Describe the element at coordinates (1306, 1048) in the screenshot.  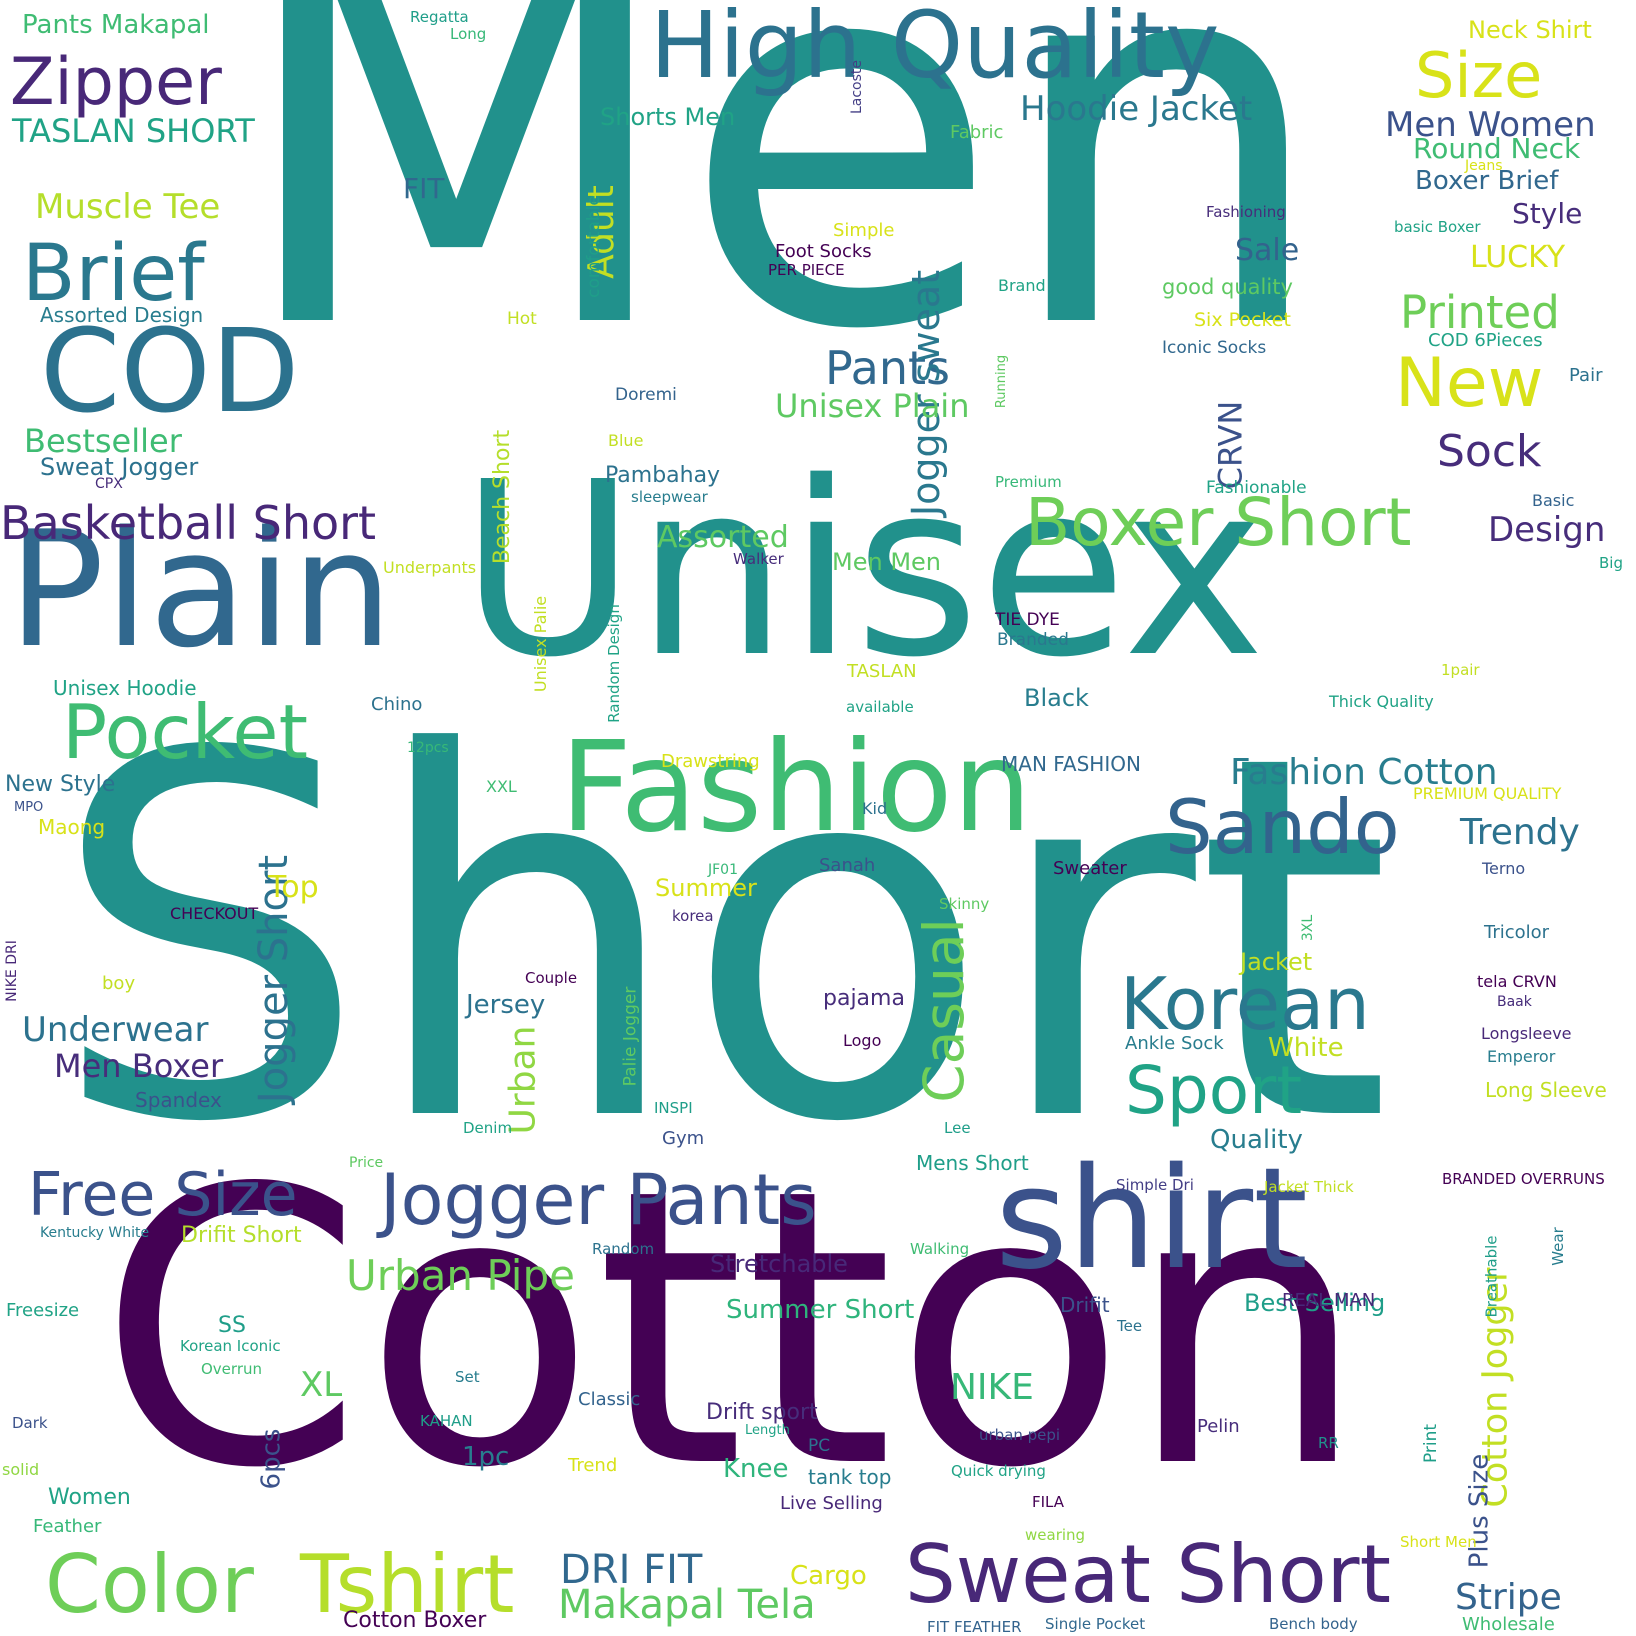
I see `word-white: White` at that location.